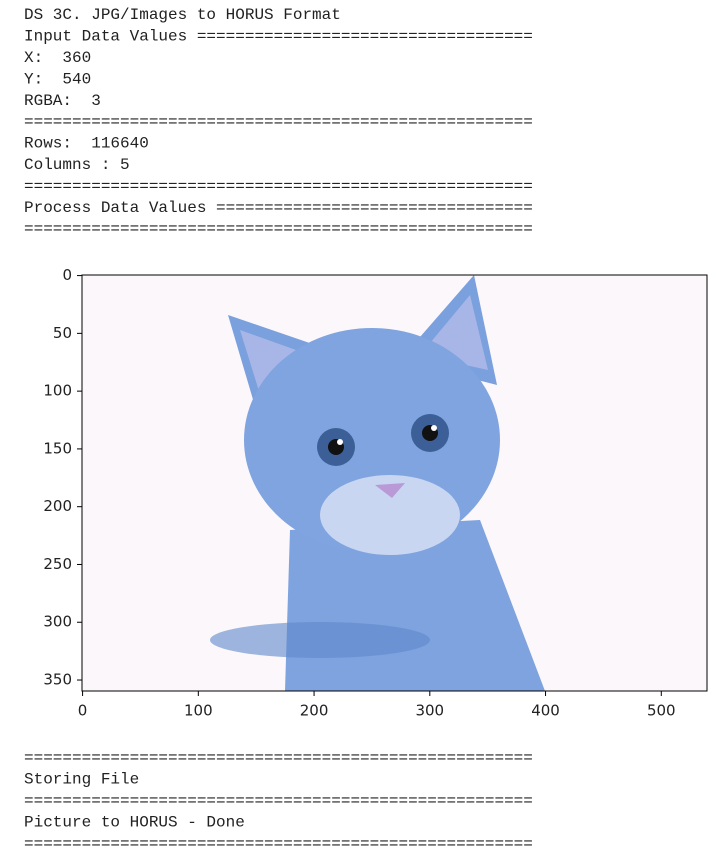  Describe the element at coordinates (57, 391) in the screenshot. I see `y-tick-label: 100` at that location.